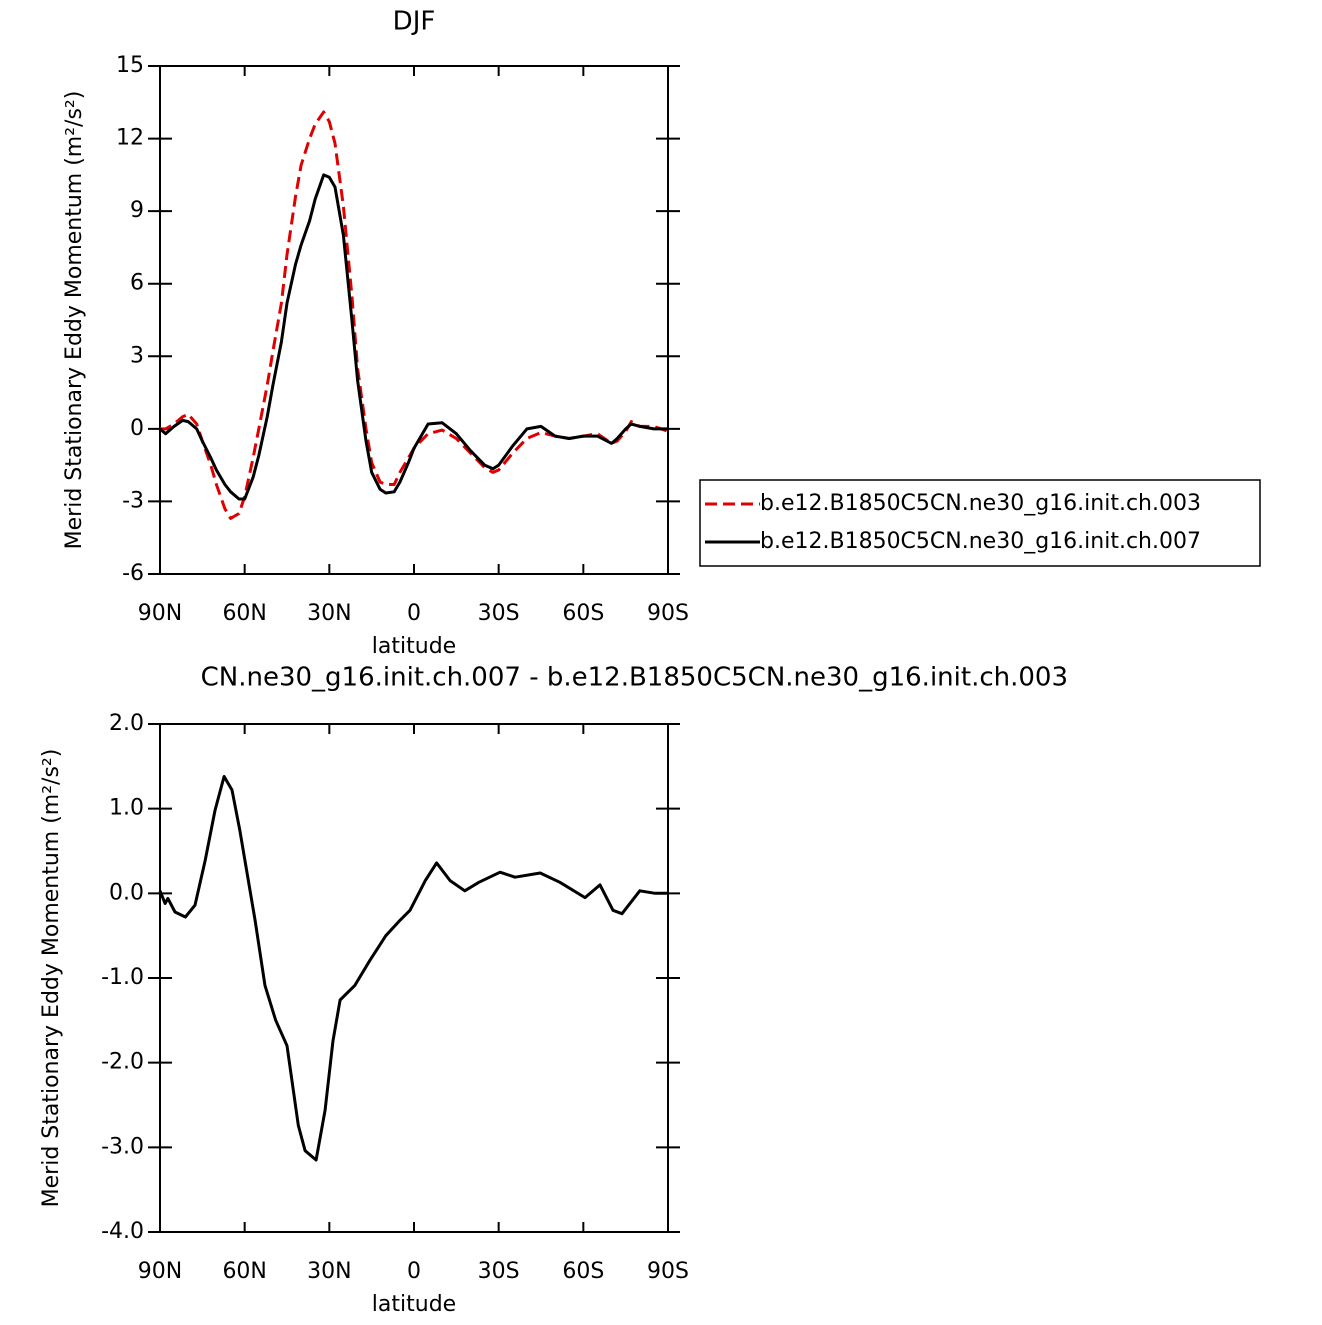 The height and width of the screenshot is (1325, 1322). What do you see at coordinates (137, 428) in the screenshot?
I see `y-tick-label: 0` at bounding box center [137, 428].